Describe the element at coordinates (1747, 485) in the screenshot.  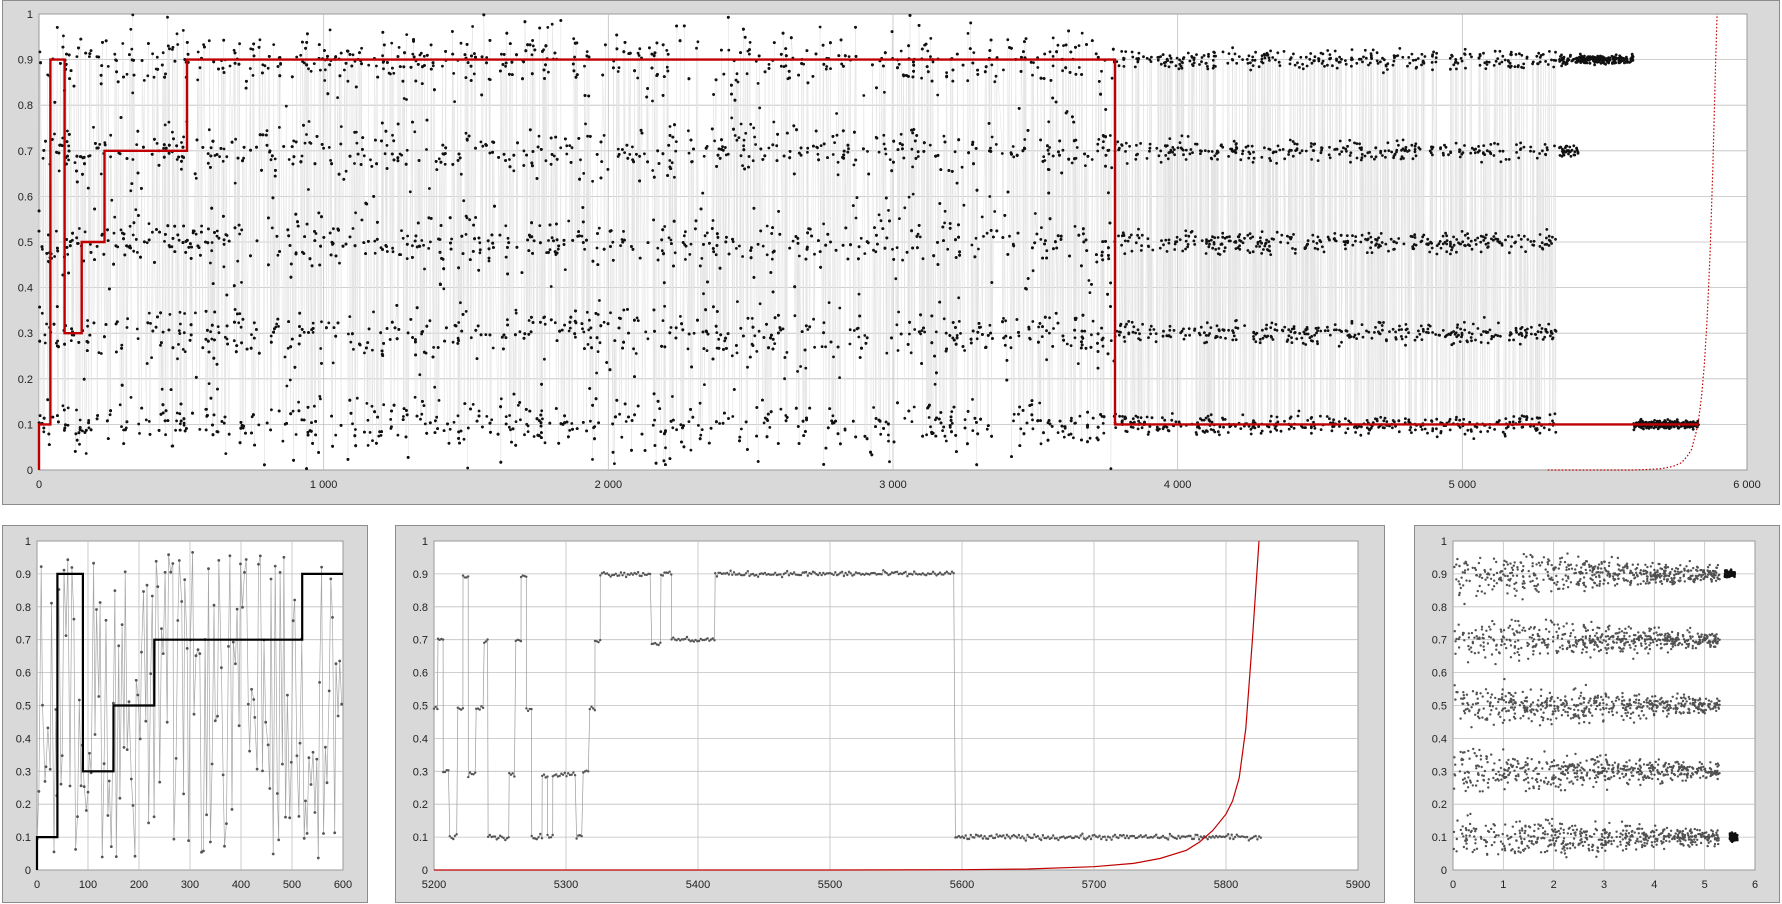
I see `x-tick-label: 6 000` at that location.